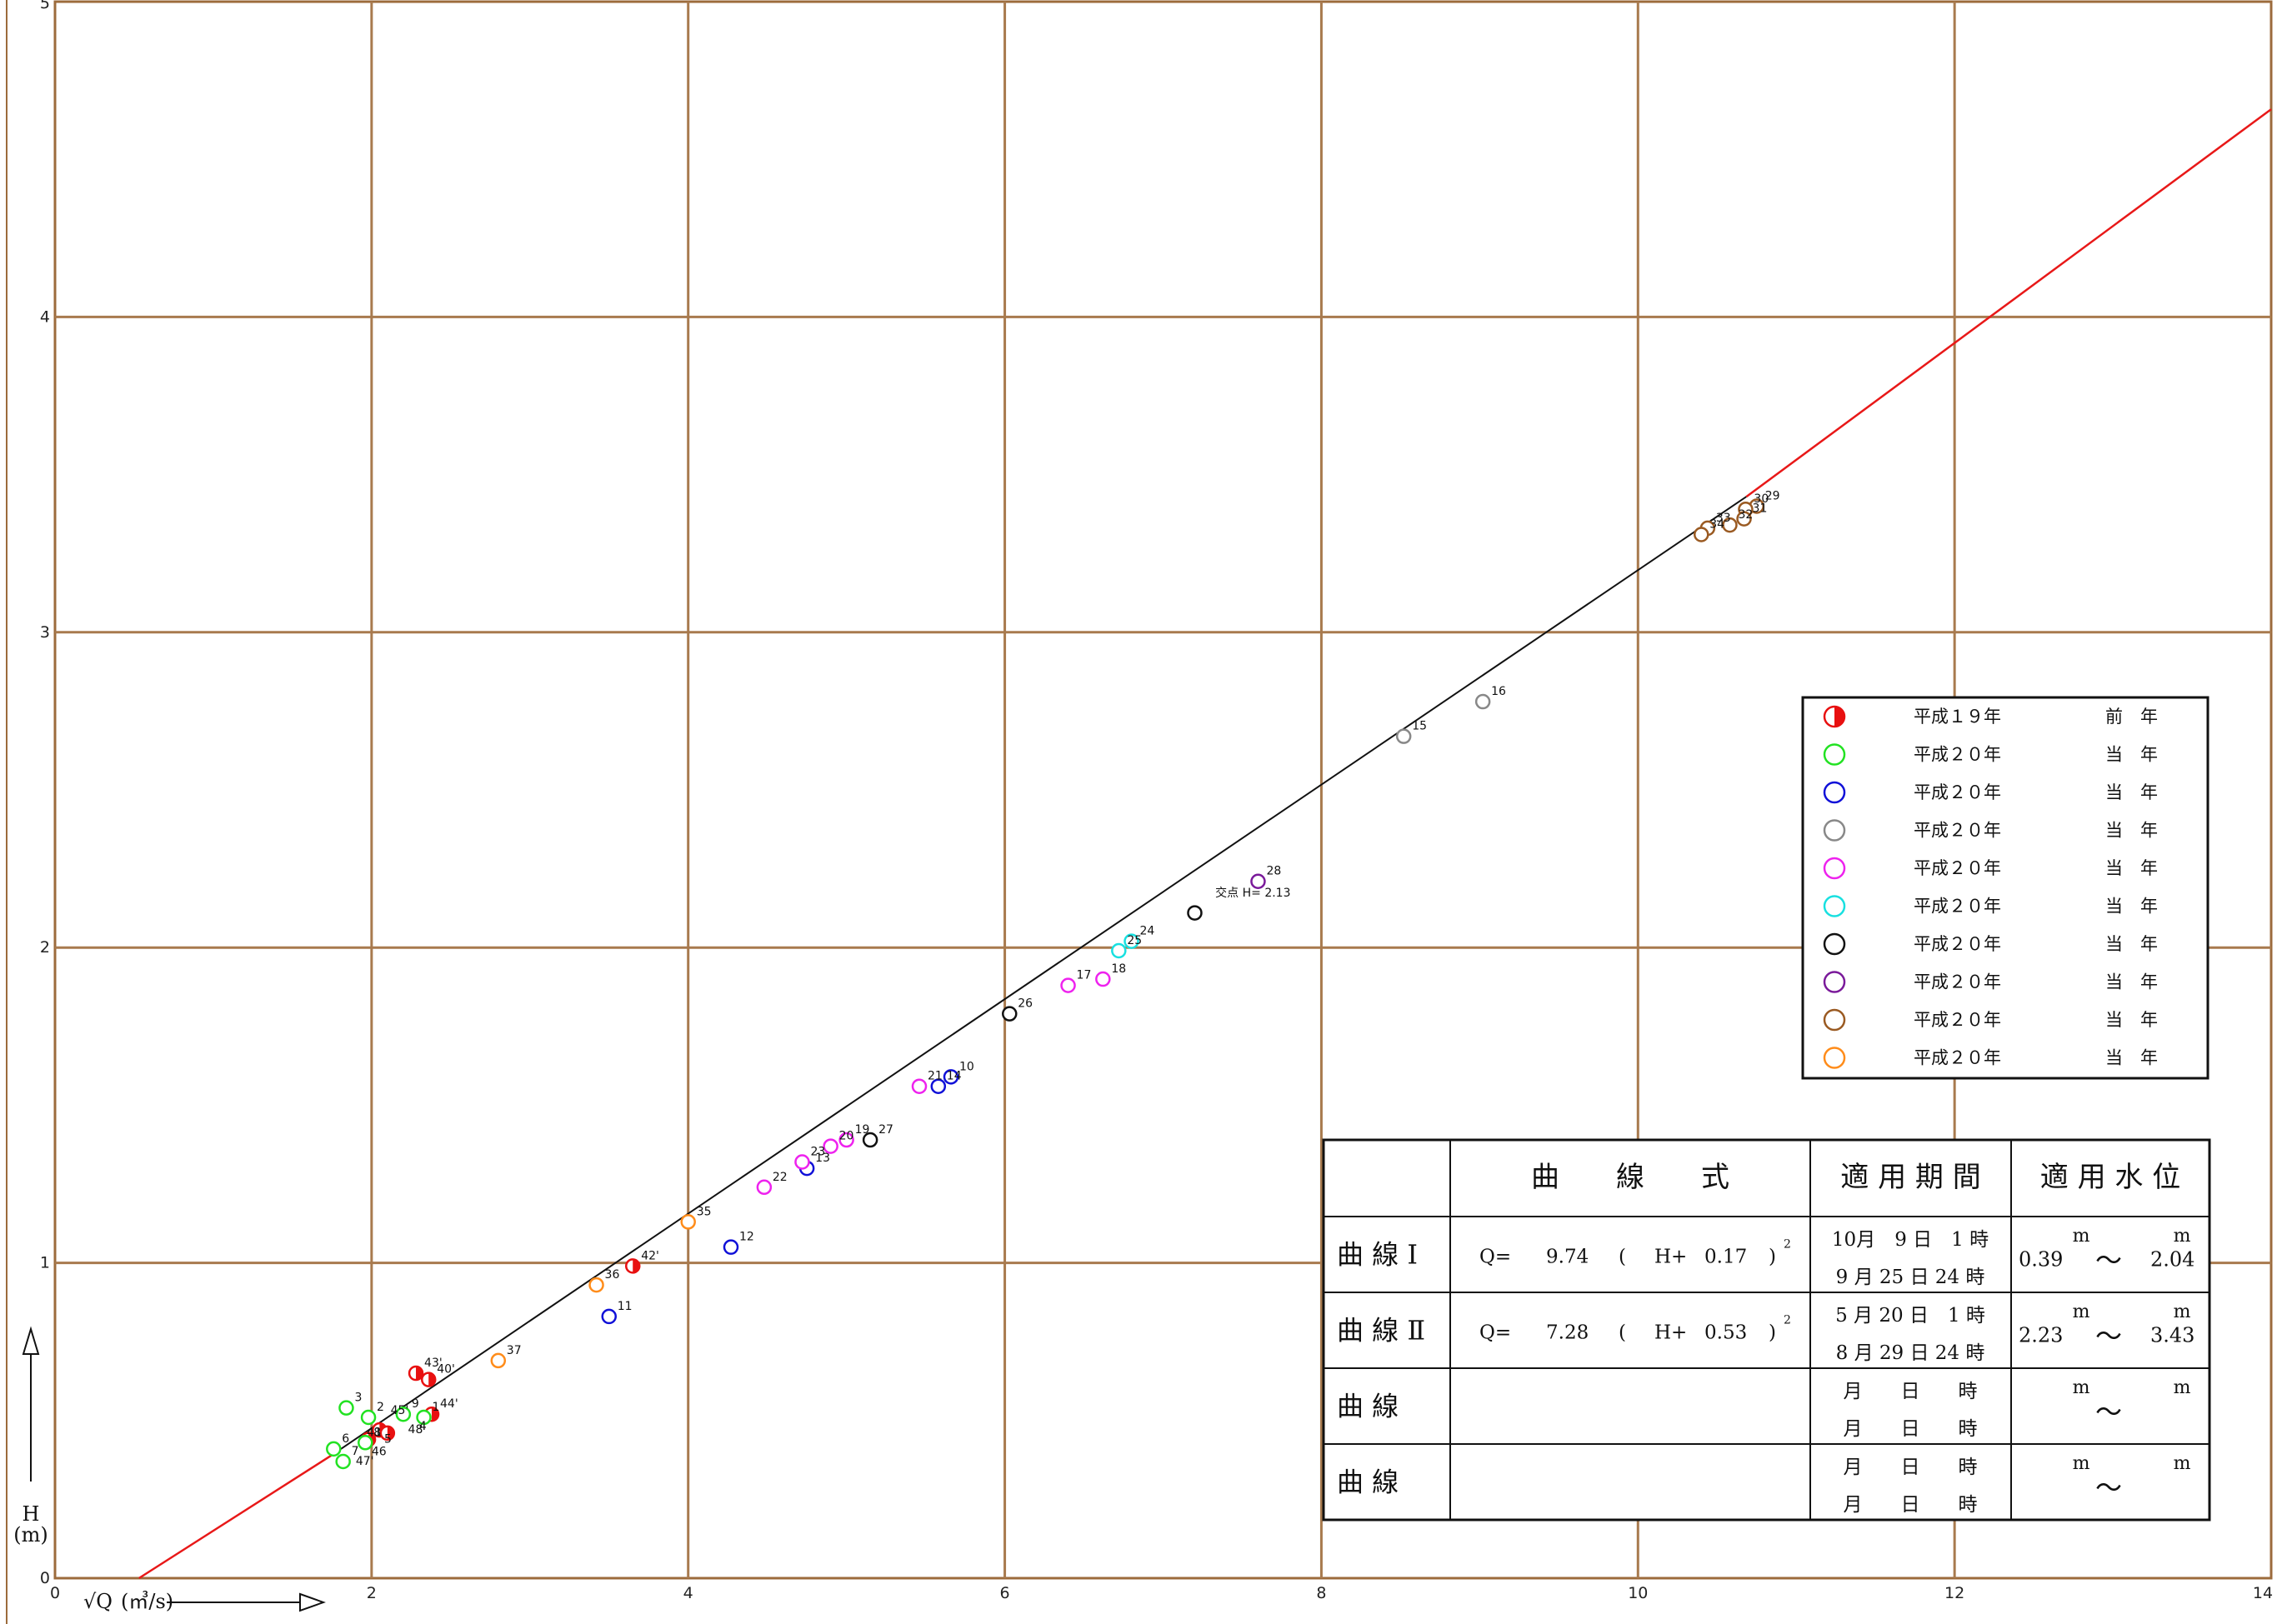 This screenshot has height=1624, width=2277. What do you see at coordinates (1638, 1593) in the screenshot?
I see `x-tick-label: 10` at bounding box center [1638, 1593].